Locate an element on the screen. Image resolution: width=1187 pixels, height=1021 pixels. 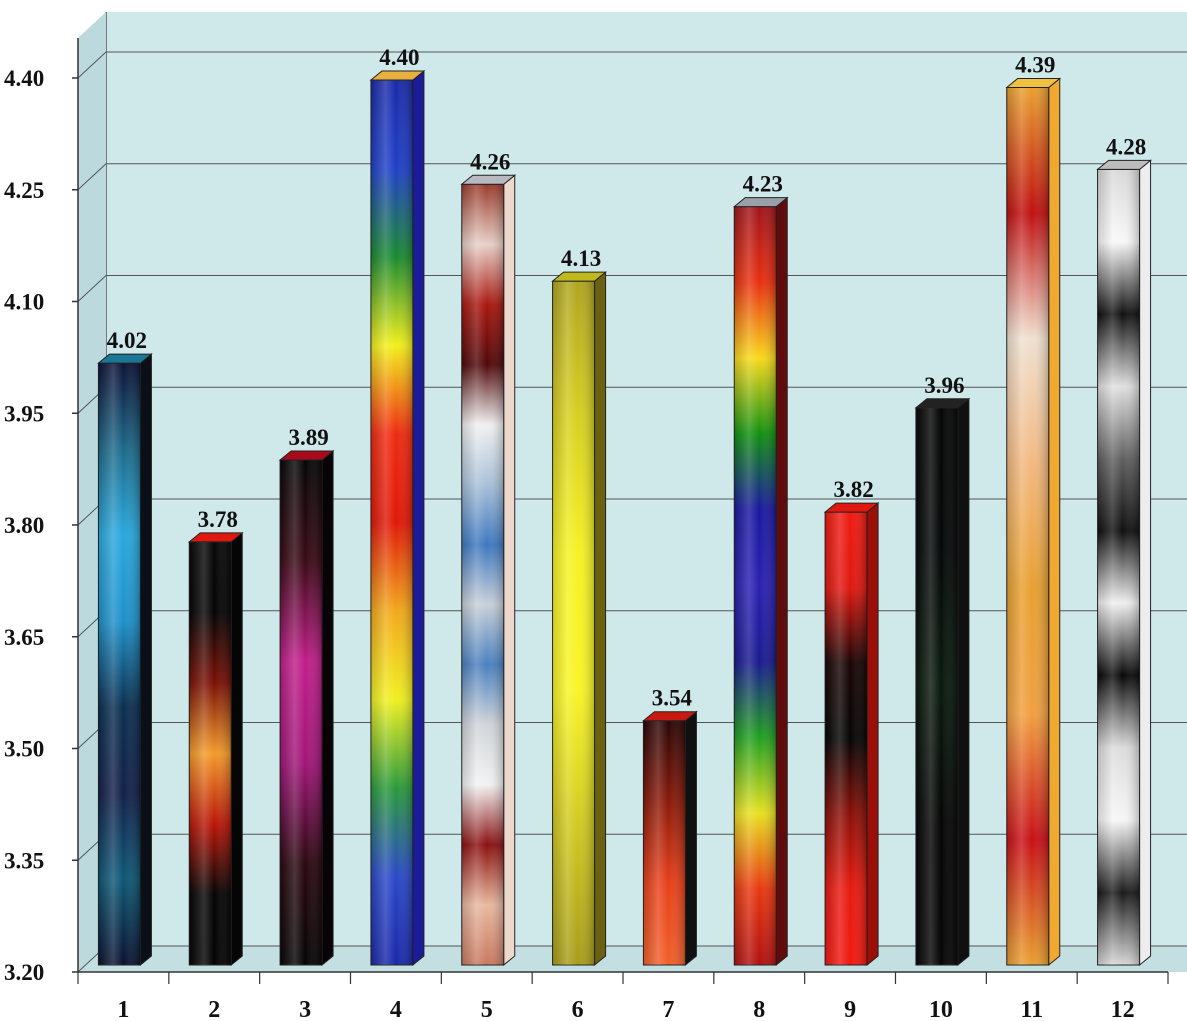
y-tick-label: 3.35 is located at coordinates (24, 860).